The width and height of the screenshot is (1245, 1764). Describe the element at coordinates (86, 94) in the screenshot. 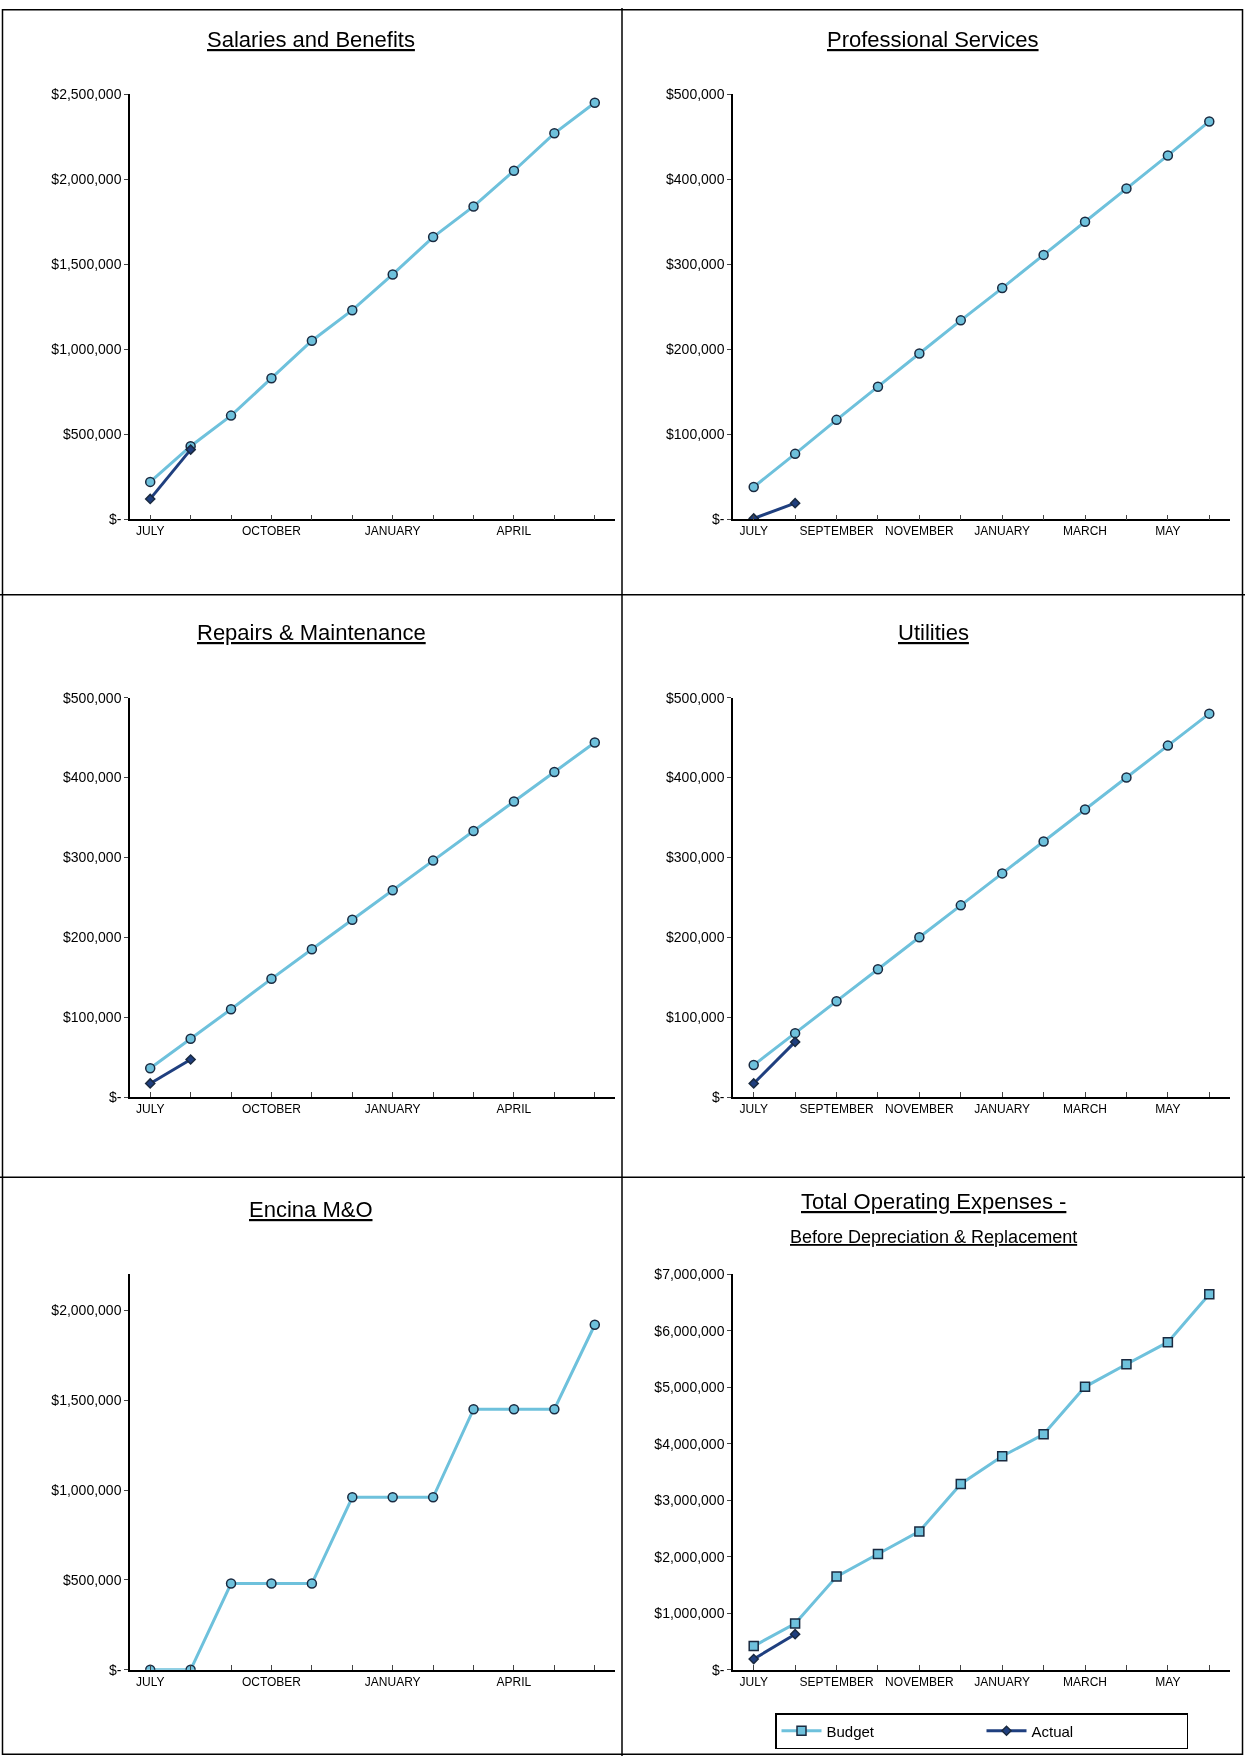

I see `y-tick-label: $2,500,000` at that location.